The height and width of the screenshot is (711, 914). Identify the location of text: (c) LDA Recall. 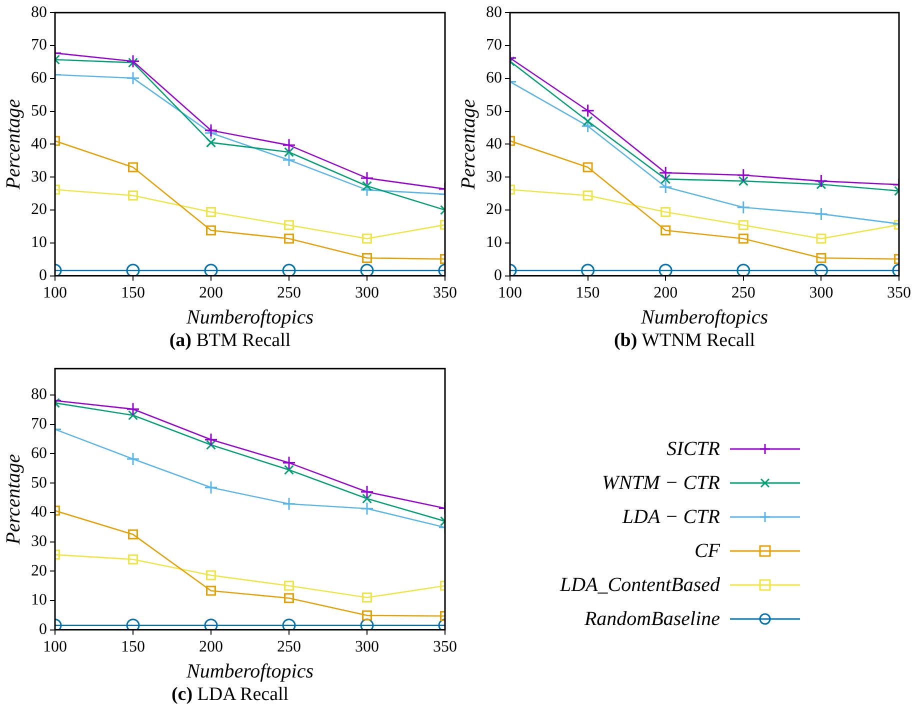
(230, 695).